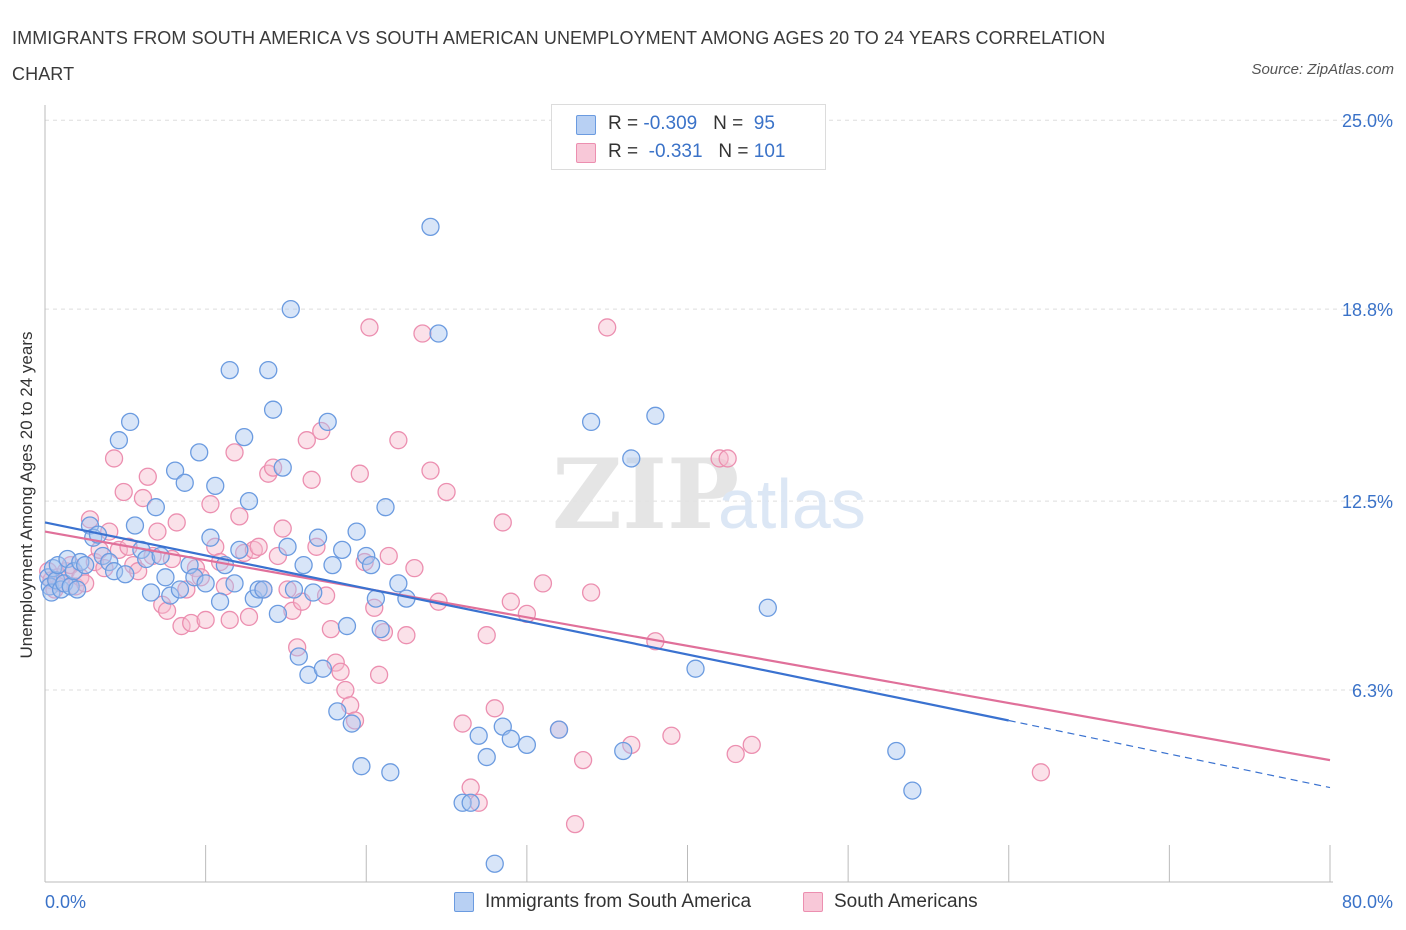 The image size is (1406, 930). What do you see at coordinates (1322, 69) in the screenshot?
I see `source-label: Source: ZipAtlas.com` at bounding box center [1322, 69].